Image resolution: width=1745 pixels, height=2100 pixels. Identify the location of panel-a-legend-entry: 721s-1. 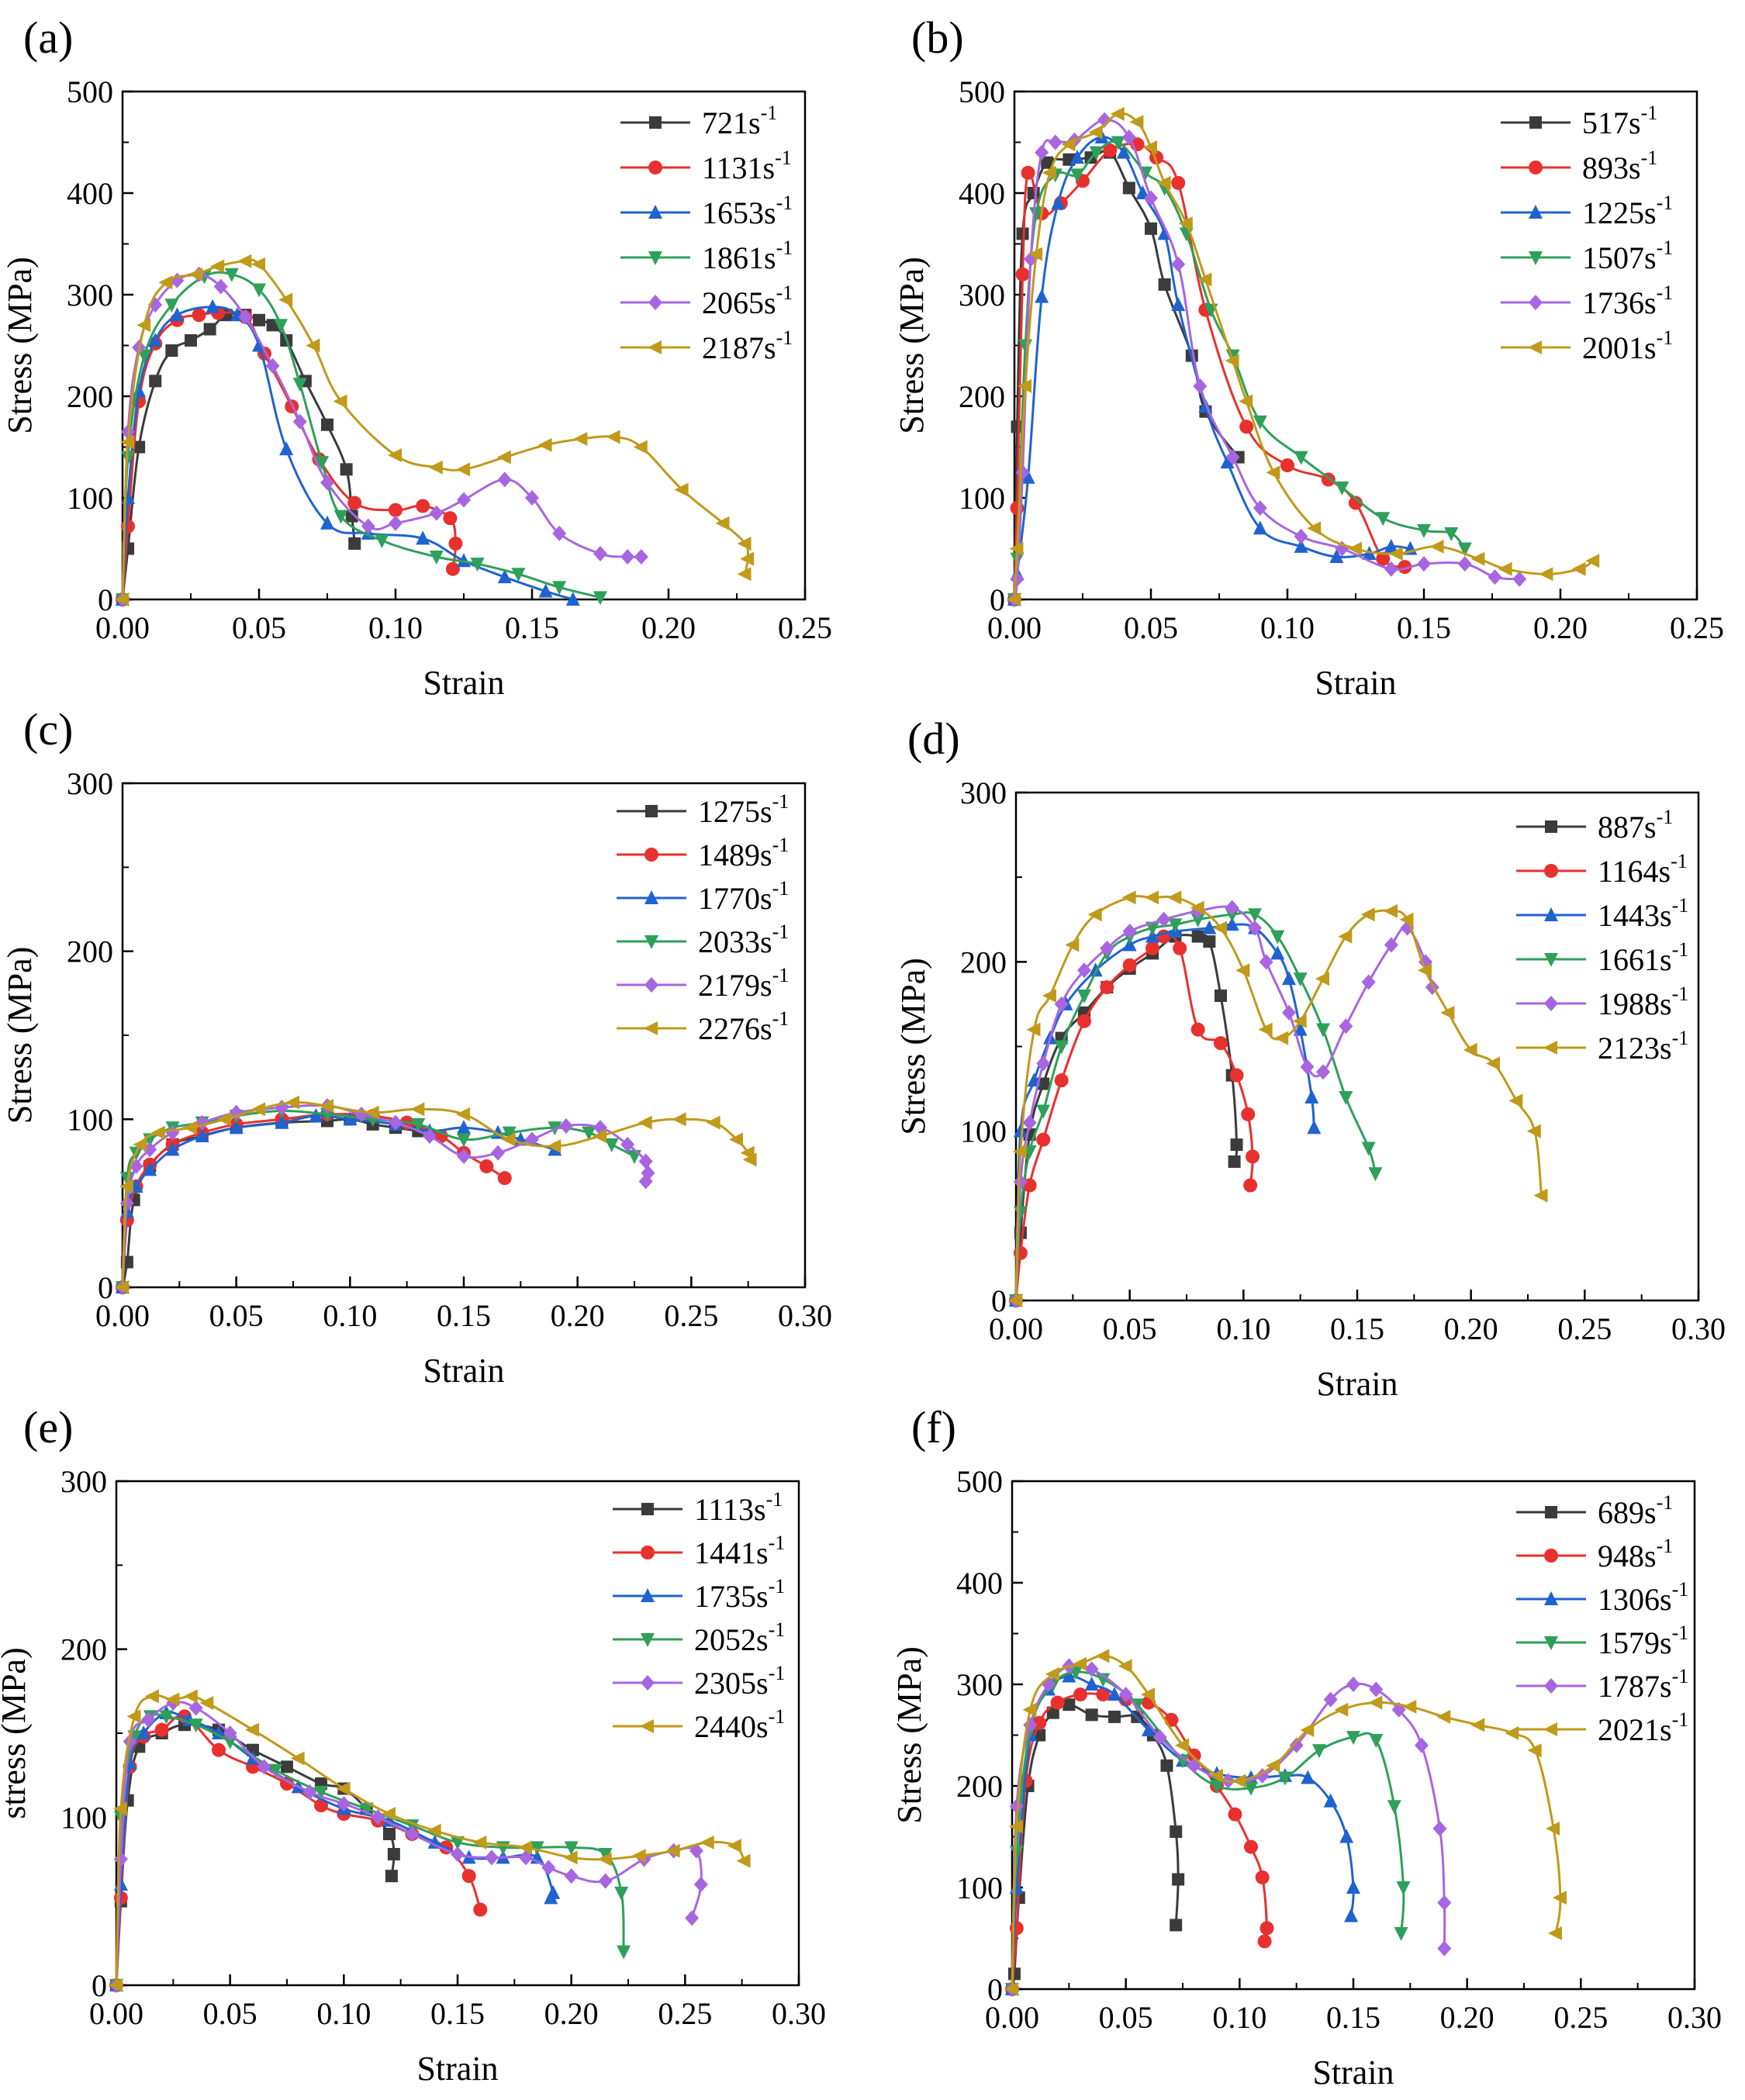
(699, 121).